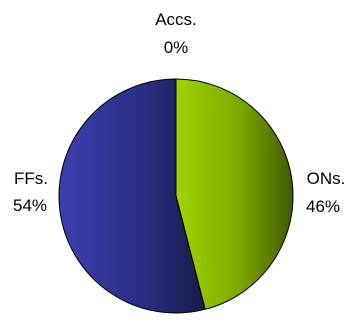  What do you see at coordinates (31, 178) in the screenshot?
I see `label-ffs-name: FFs.` at bounding box center [31, 178].